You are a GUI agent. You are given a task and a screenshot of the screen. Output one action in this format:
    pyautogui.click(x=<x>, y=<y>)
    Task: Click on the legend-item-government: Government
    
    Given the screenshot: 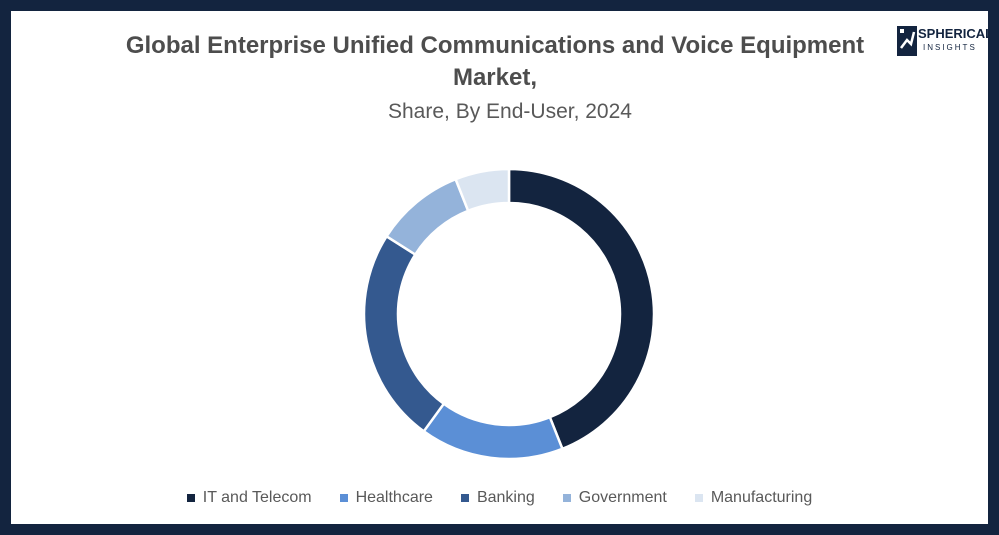 What is the action you would take?
    pyautogui.click(x=614, y=498)
    